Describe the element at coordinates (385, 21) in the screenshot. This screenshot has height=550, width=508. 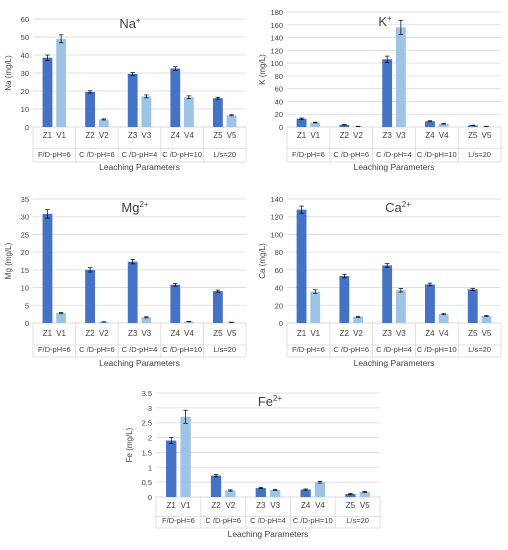
I see `chart-title: K+` at that location.